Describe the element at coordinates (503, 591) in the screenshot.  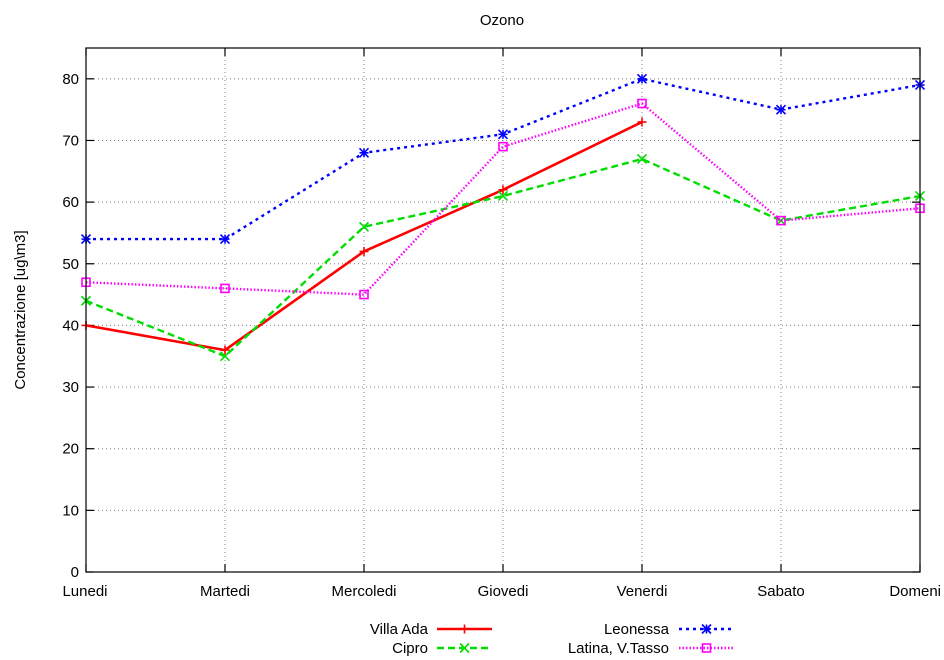
I see `x-tick-label: Giovedi` at that location.